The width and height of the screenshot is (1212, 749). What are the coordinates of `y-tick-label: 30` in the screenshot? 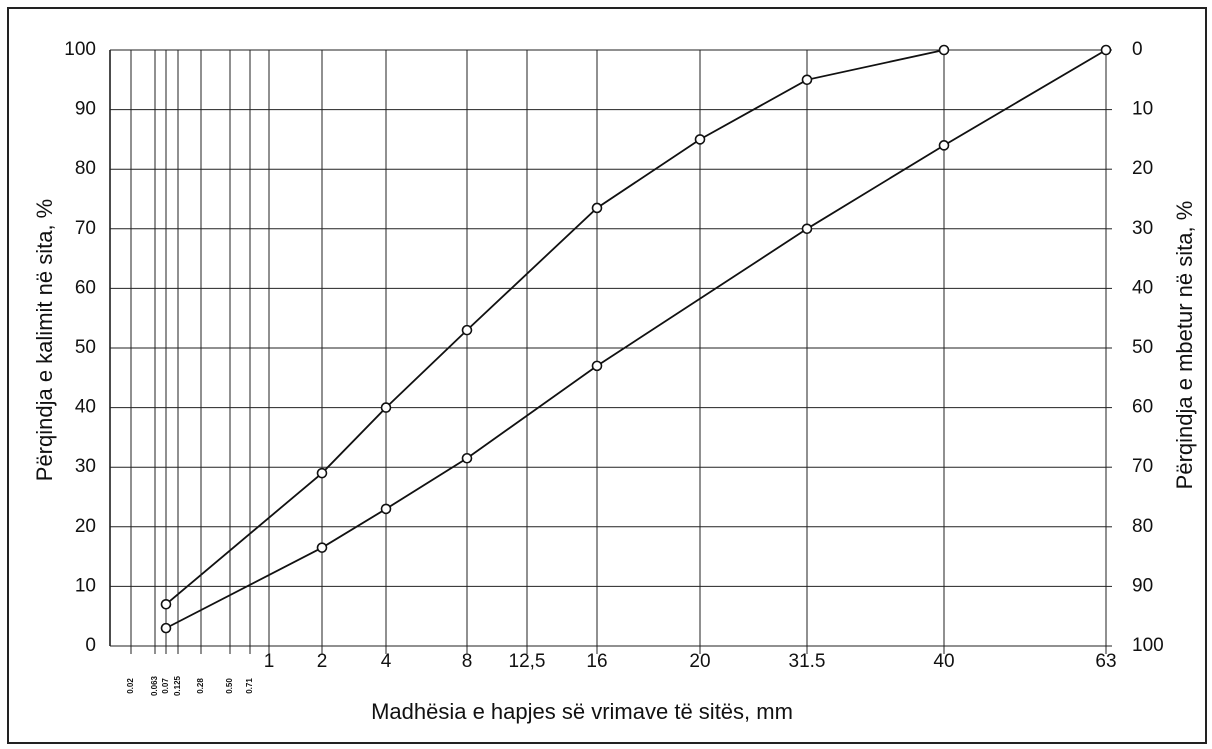 It's located at (85, 466).